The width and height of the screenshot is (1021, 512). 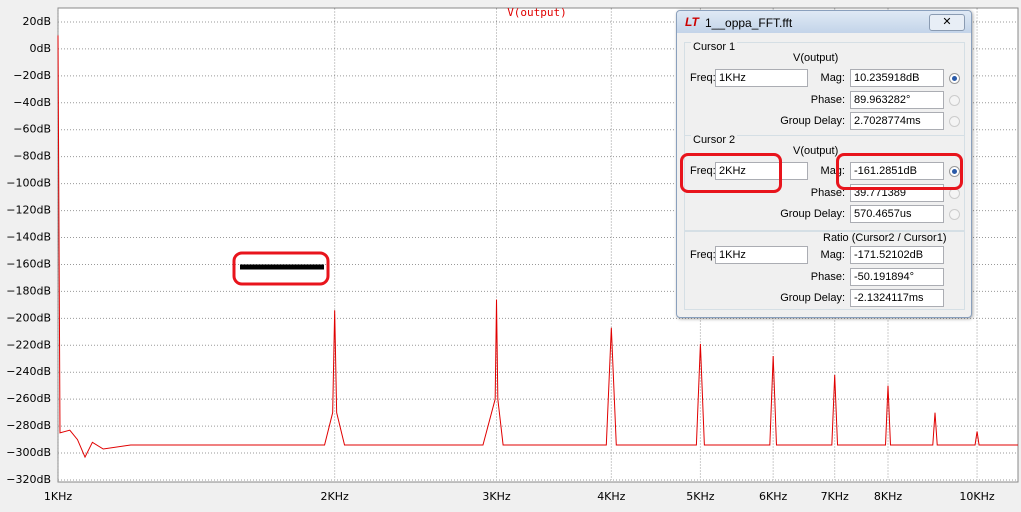 I want to click on value-field: 2.7028774ms, so click(x=897, y=121).